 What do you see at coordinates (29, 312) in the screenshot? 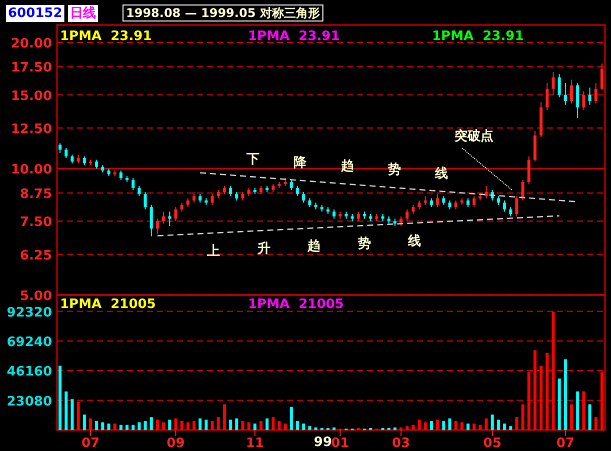
I see `y-tick-label: 92320` at bounding box center [29, 312].